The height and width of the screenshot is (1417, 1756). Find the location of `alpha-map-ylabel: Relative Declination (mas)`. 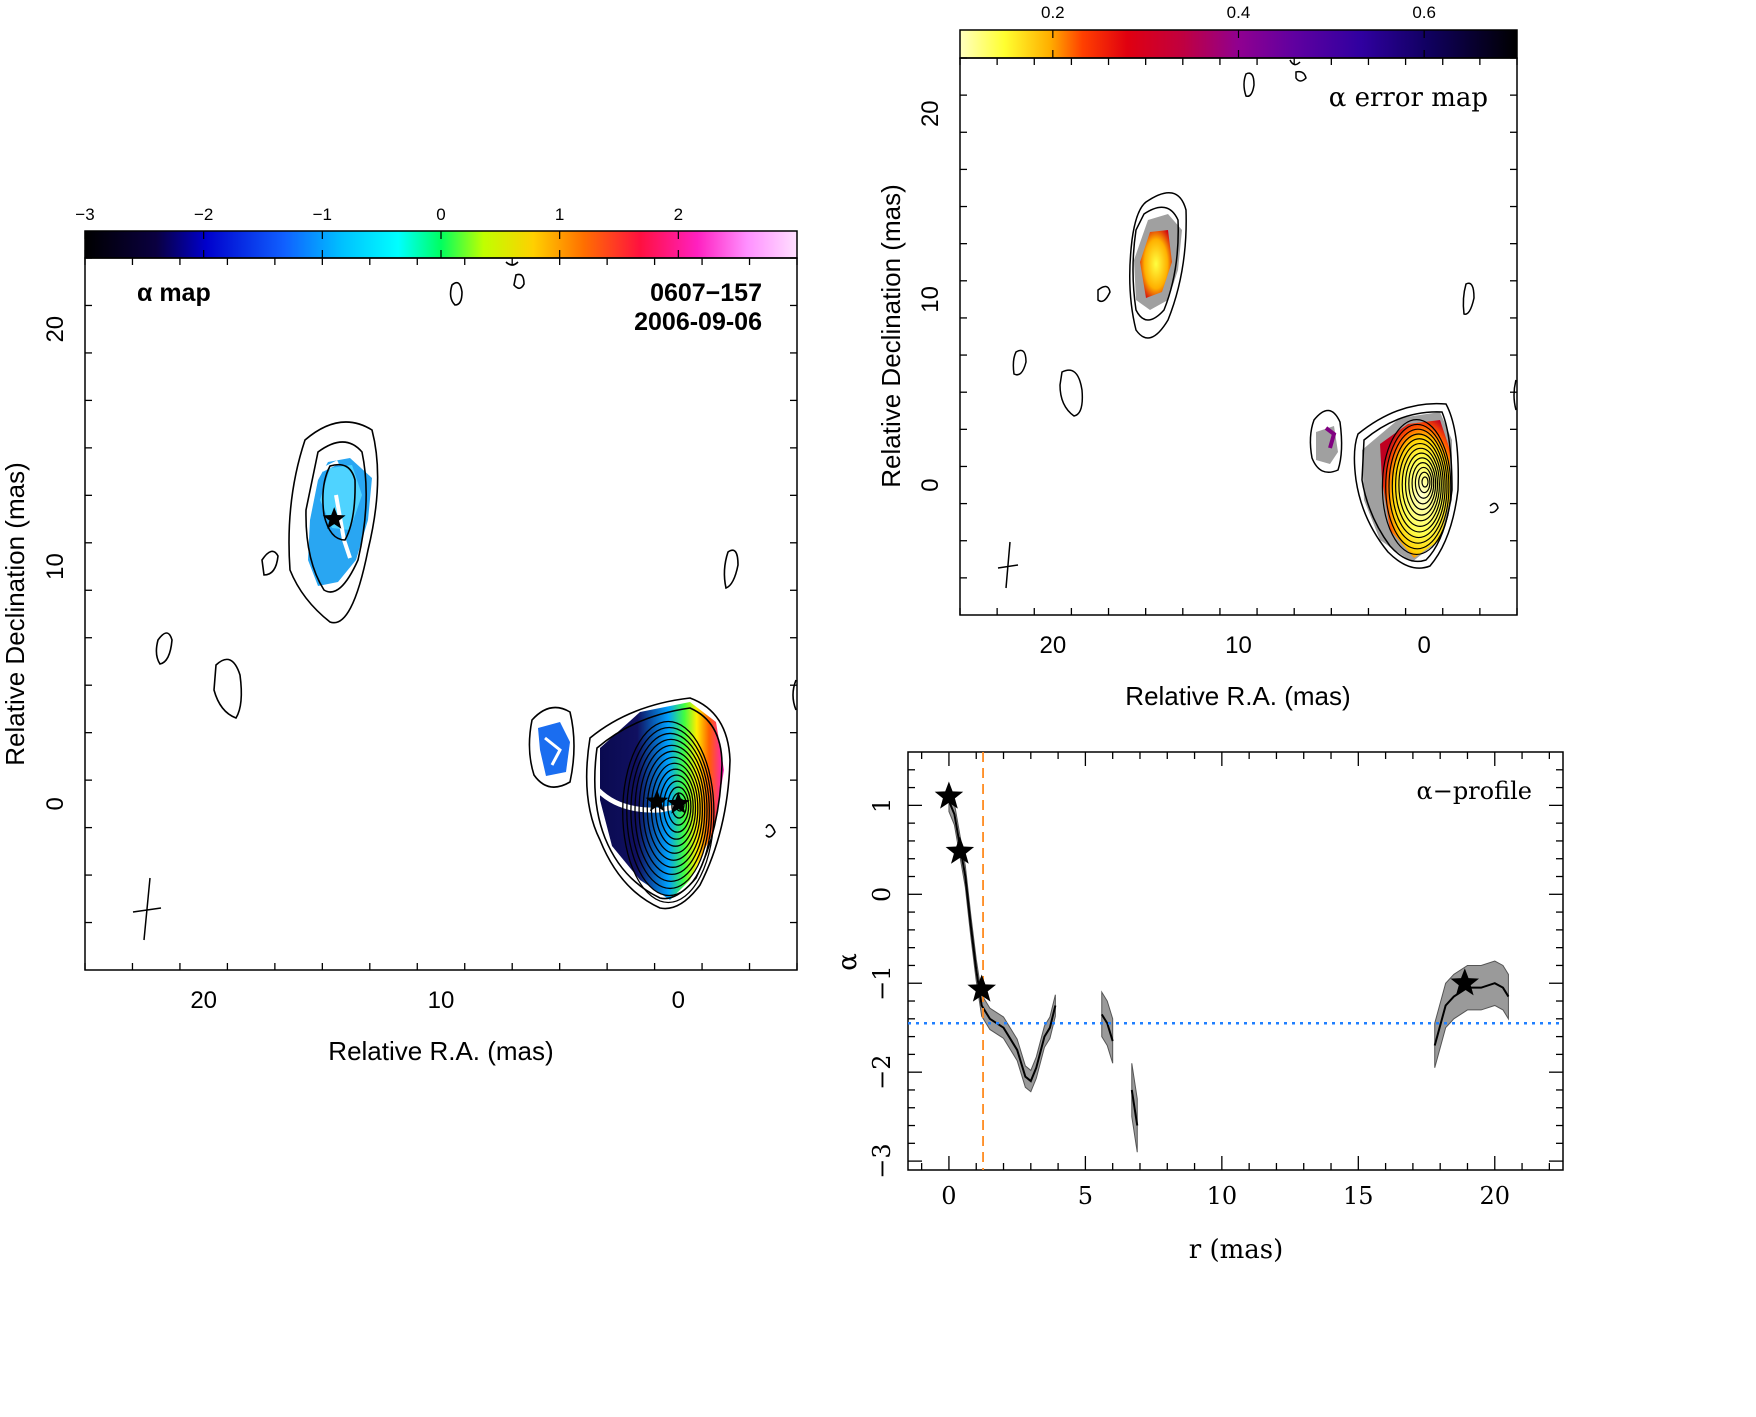

alpha-map-ylabel: Relative Declination (mas) is located at coordinates (15, 613).